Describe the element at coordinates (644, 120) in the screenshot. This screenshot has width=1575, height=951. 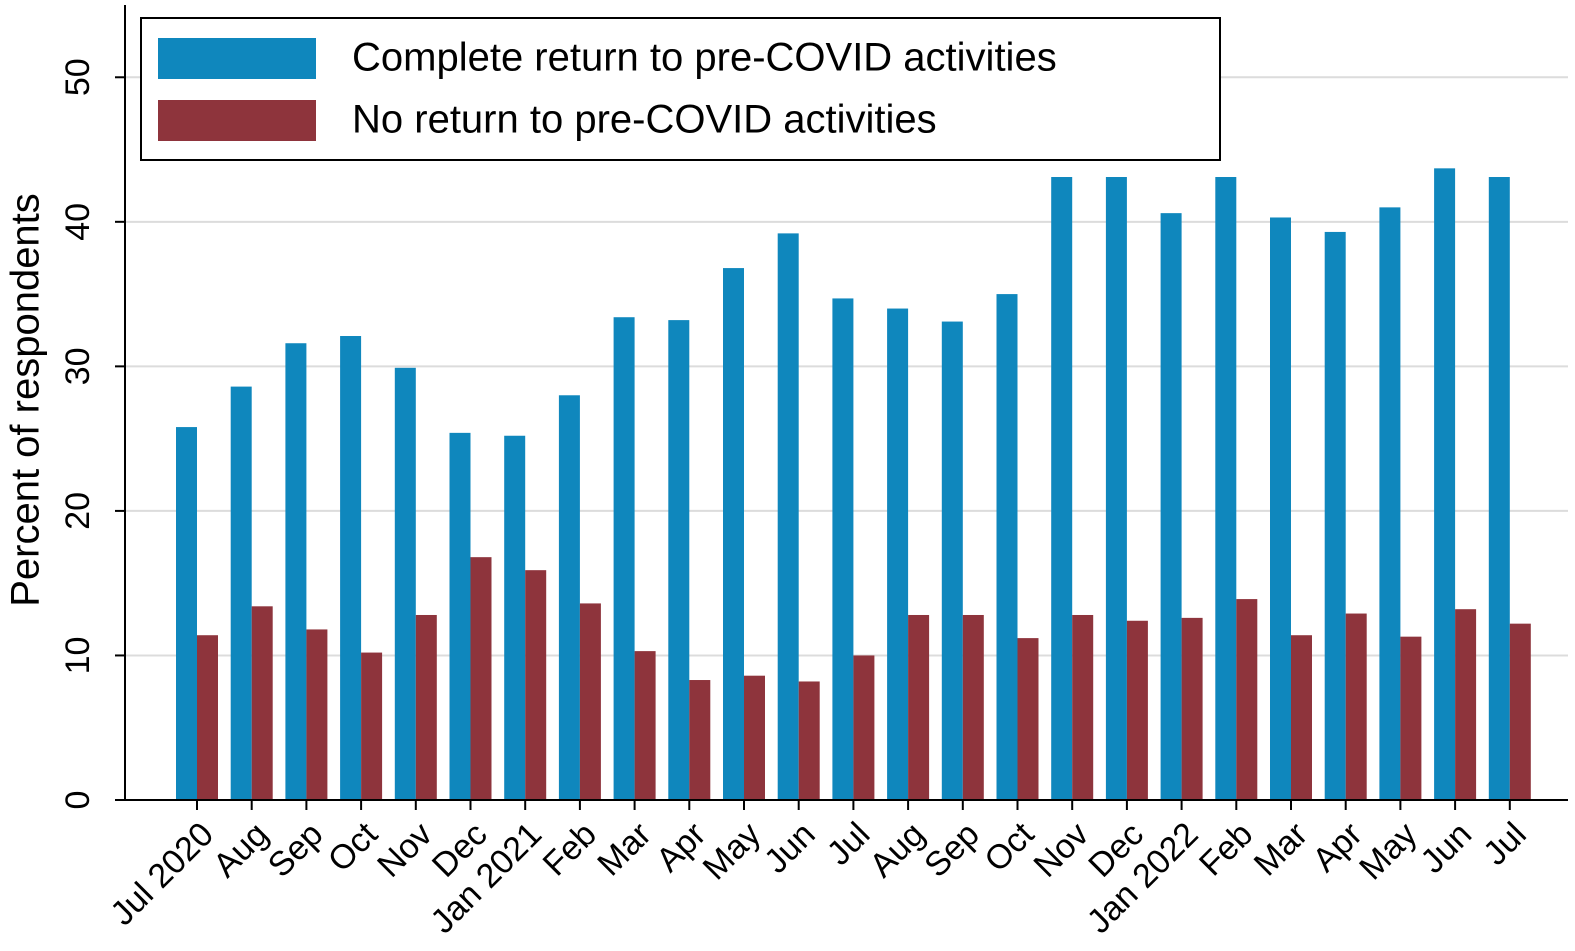
I see `legend-label: No return to pre-COVID activities` at that location.